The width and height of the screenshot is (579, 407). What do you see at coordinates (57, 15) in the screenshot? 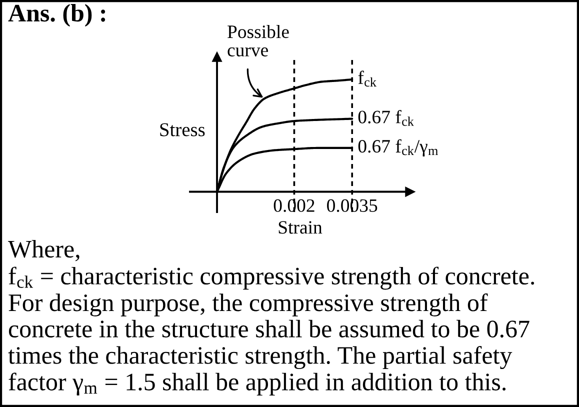
I see `chart-title: Ans. (b) :` at bounding box center [57, 15].